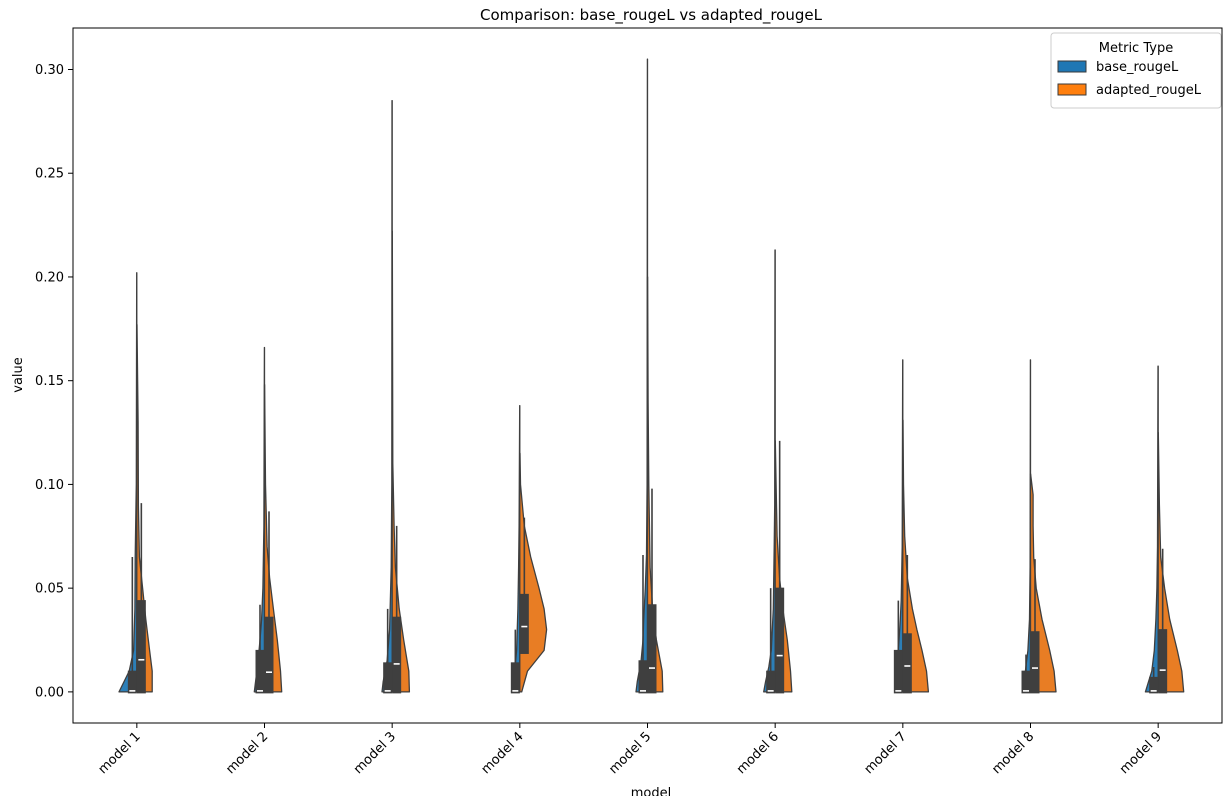  What do you see at coordinates (49, 589) in the screenshot?
I see `y-tick-label: 0.05` at bounding box center [49, 589].